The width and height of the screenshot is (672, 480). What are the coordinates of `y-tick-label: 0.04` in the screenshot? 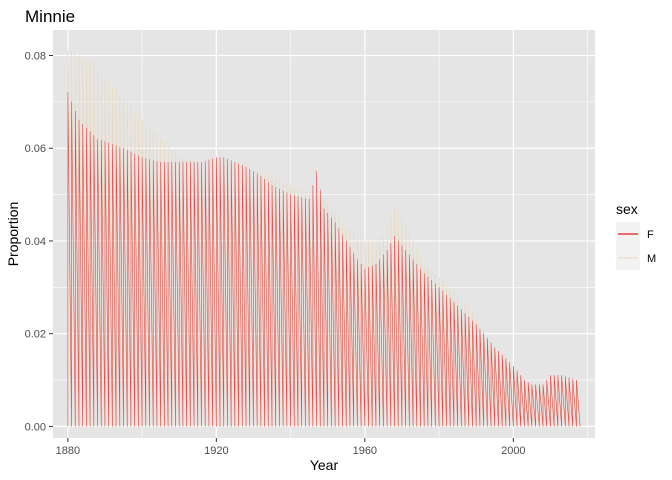 It's located at (35, 242).